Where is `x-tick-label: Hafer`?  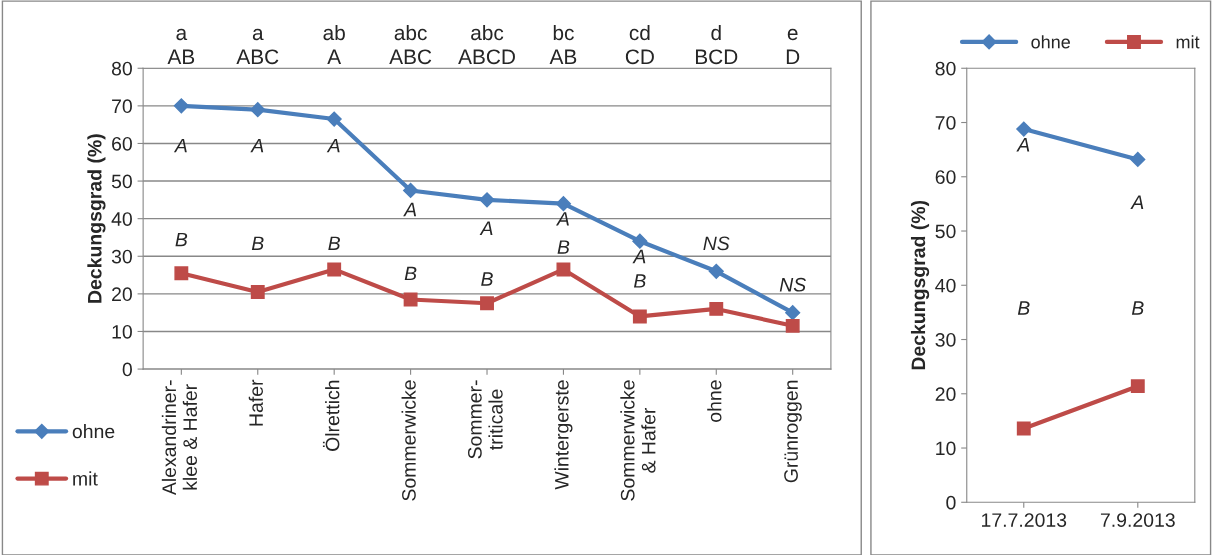 x-tick-label: Hafer is located at coordinates (255, 402).